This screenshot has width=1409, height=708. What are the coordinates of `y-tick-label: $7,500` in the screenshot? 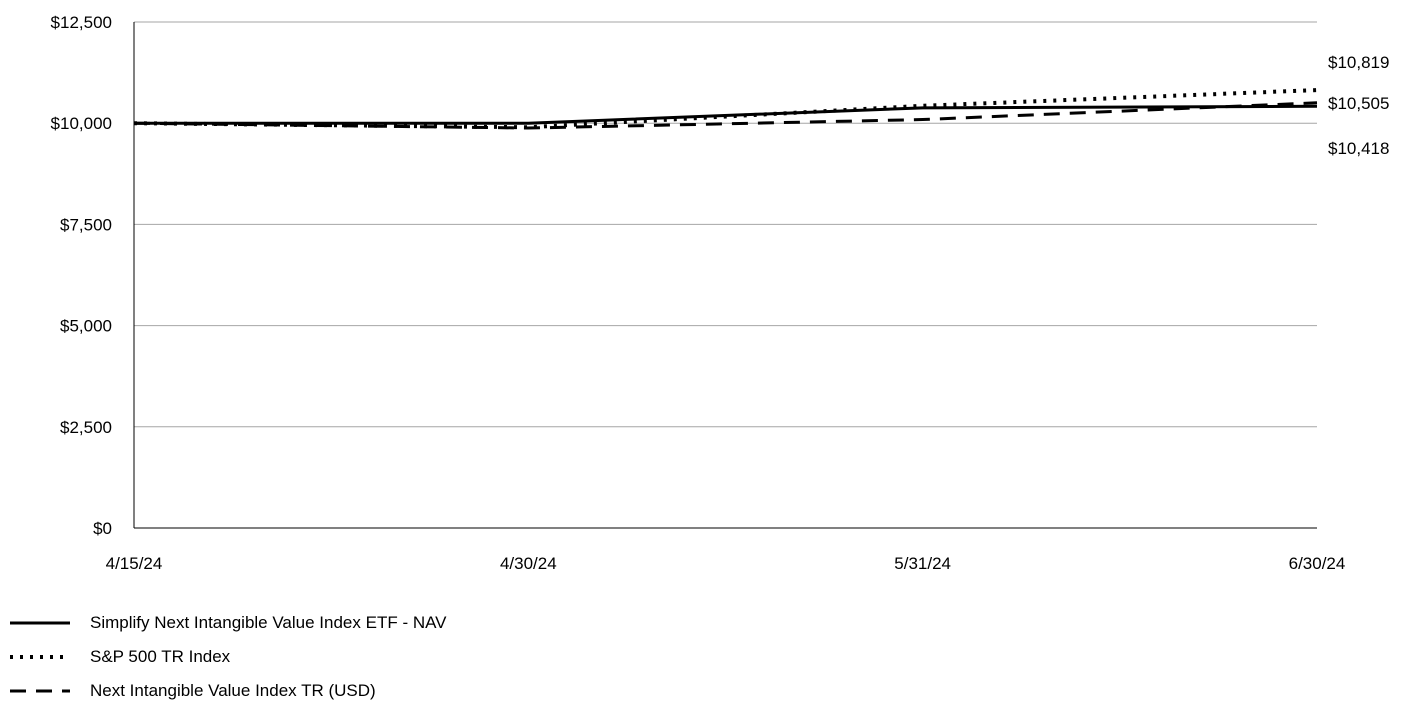 It's located at (86, 224).